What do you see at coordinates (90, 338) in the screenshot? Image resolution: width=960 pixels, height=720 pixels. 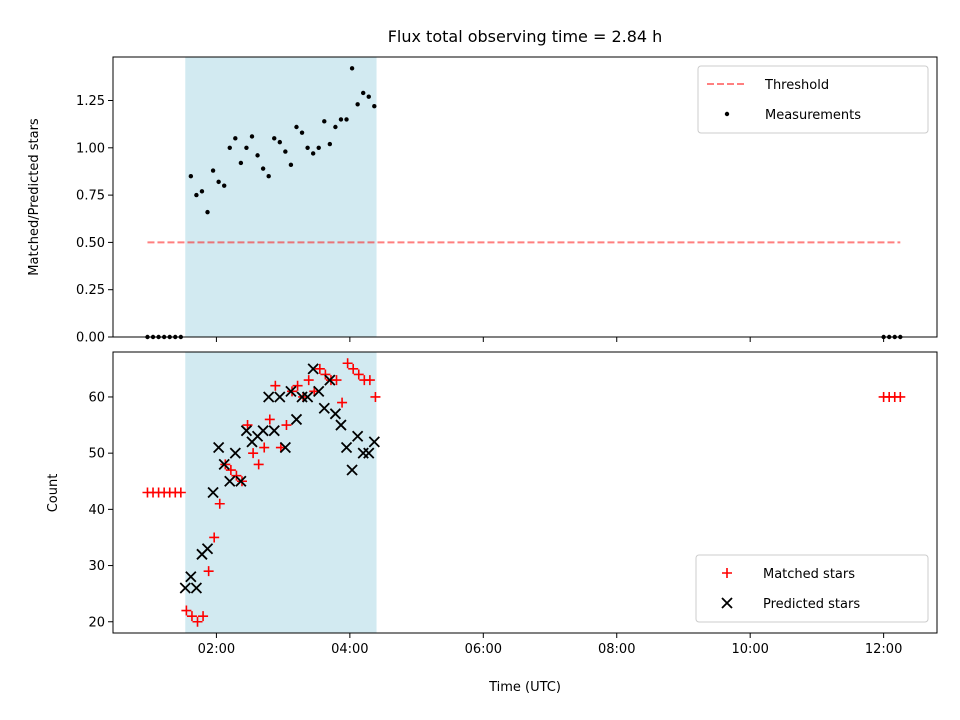 I see `top-y-tick-label: 0.00` at bounding box center [90, 338].